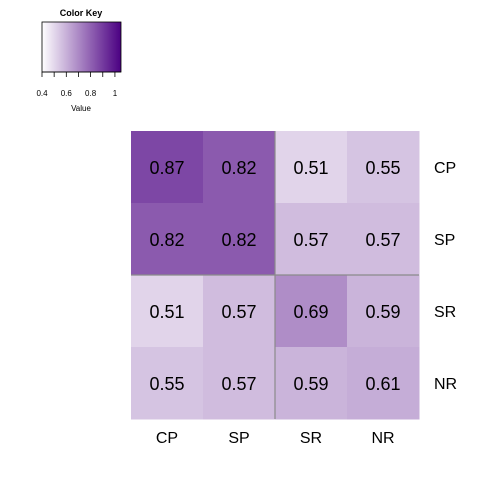  I want to click on heatmap-cell-label: 0.87, so click(166, 168).